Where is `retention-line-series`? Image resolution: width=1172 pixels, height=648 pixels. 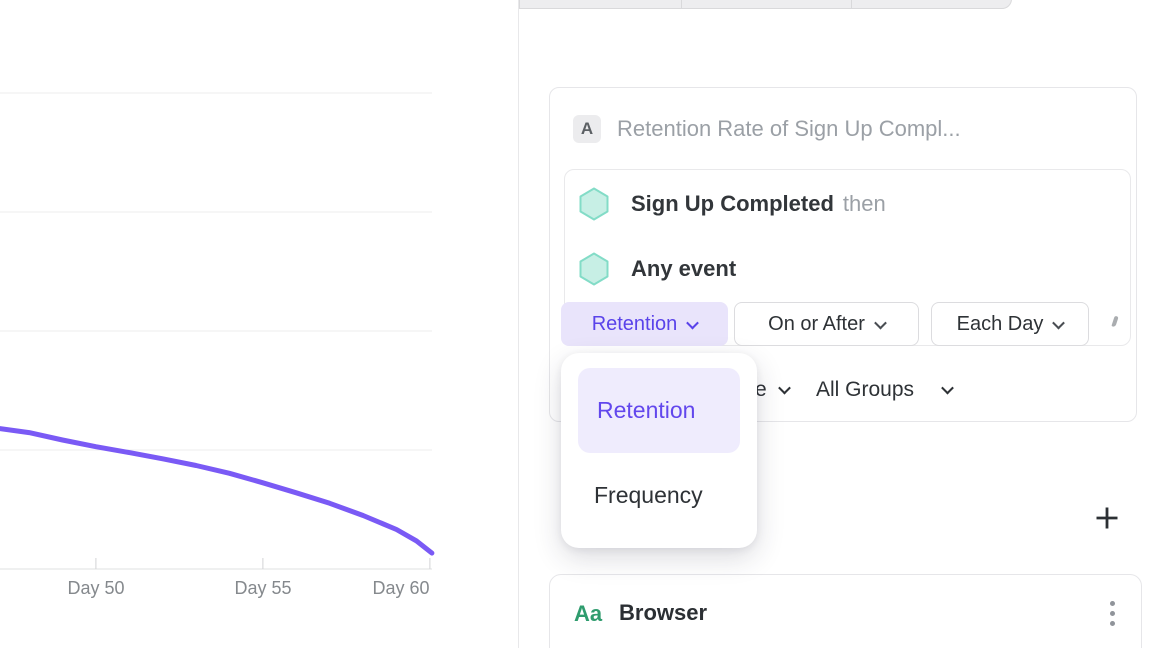
retention-line-series is located at coordinates (217, 491).